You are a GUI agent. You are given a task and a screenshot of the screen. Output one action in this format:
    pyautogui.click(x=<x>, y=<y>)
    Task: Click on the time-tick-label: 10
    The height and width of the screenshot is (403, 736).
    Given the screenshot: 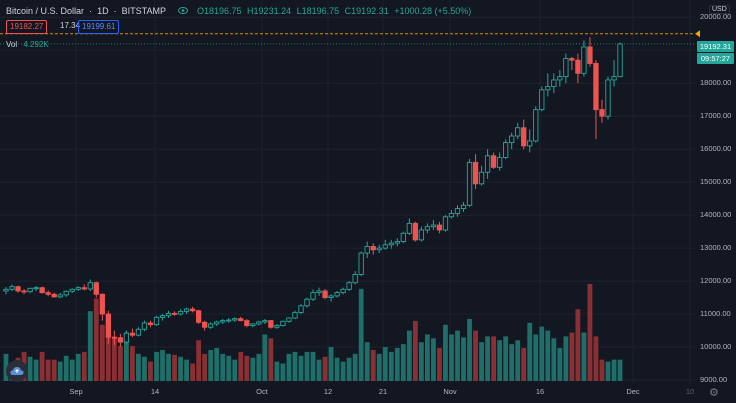 What is the action you would take?
    pyautogui.click(x=690, y=391)
    